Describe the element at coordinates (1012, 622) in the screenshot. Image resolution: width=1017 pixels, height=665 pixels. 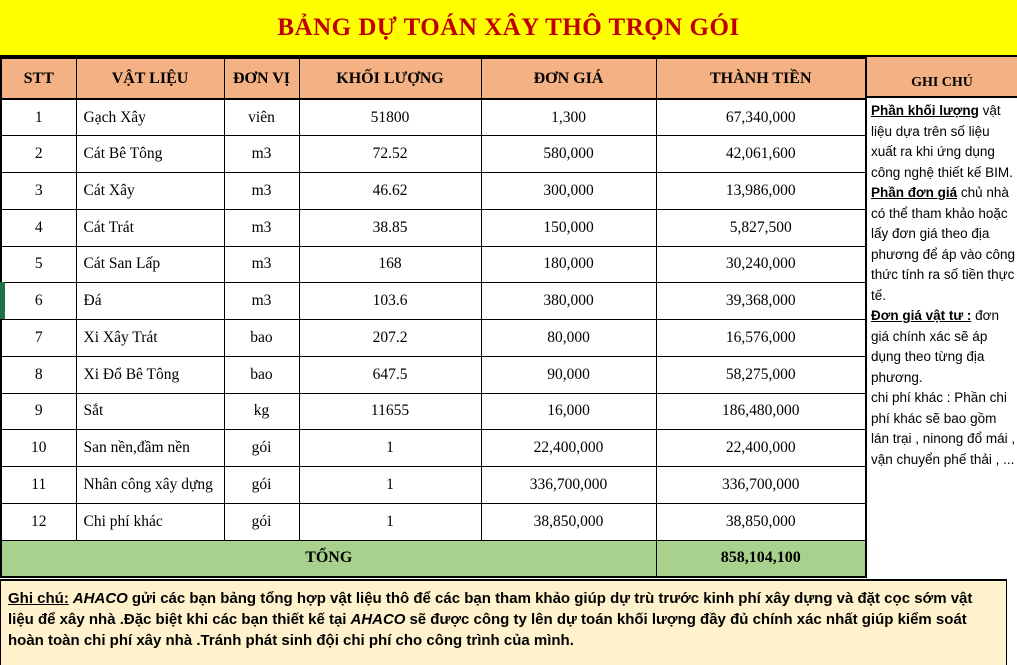
I see `footer-right-gap` at that location.